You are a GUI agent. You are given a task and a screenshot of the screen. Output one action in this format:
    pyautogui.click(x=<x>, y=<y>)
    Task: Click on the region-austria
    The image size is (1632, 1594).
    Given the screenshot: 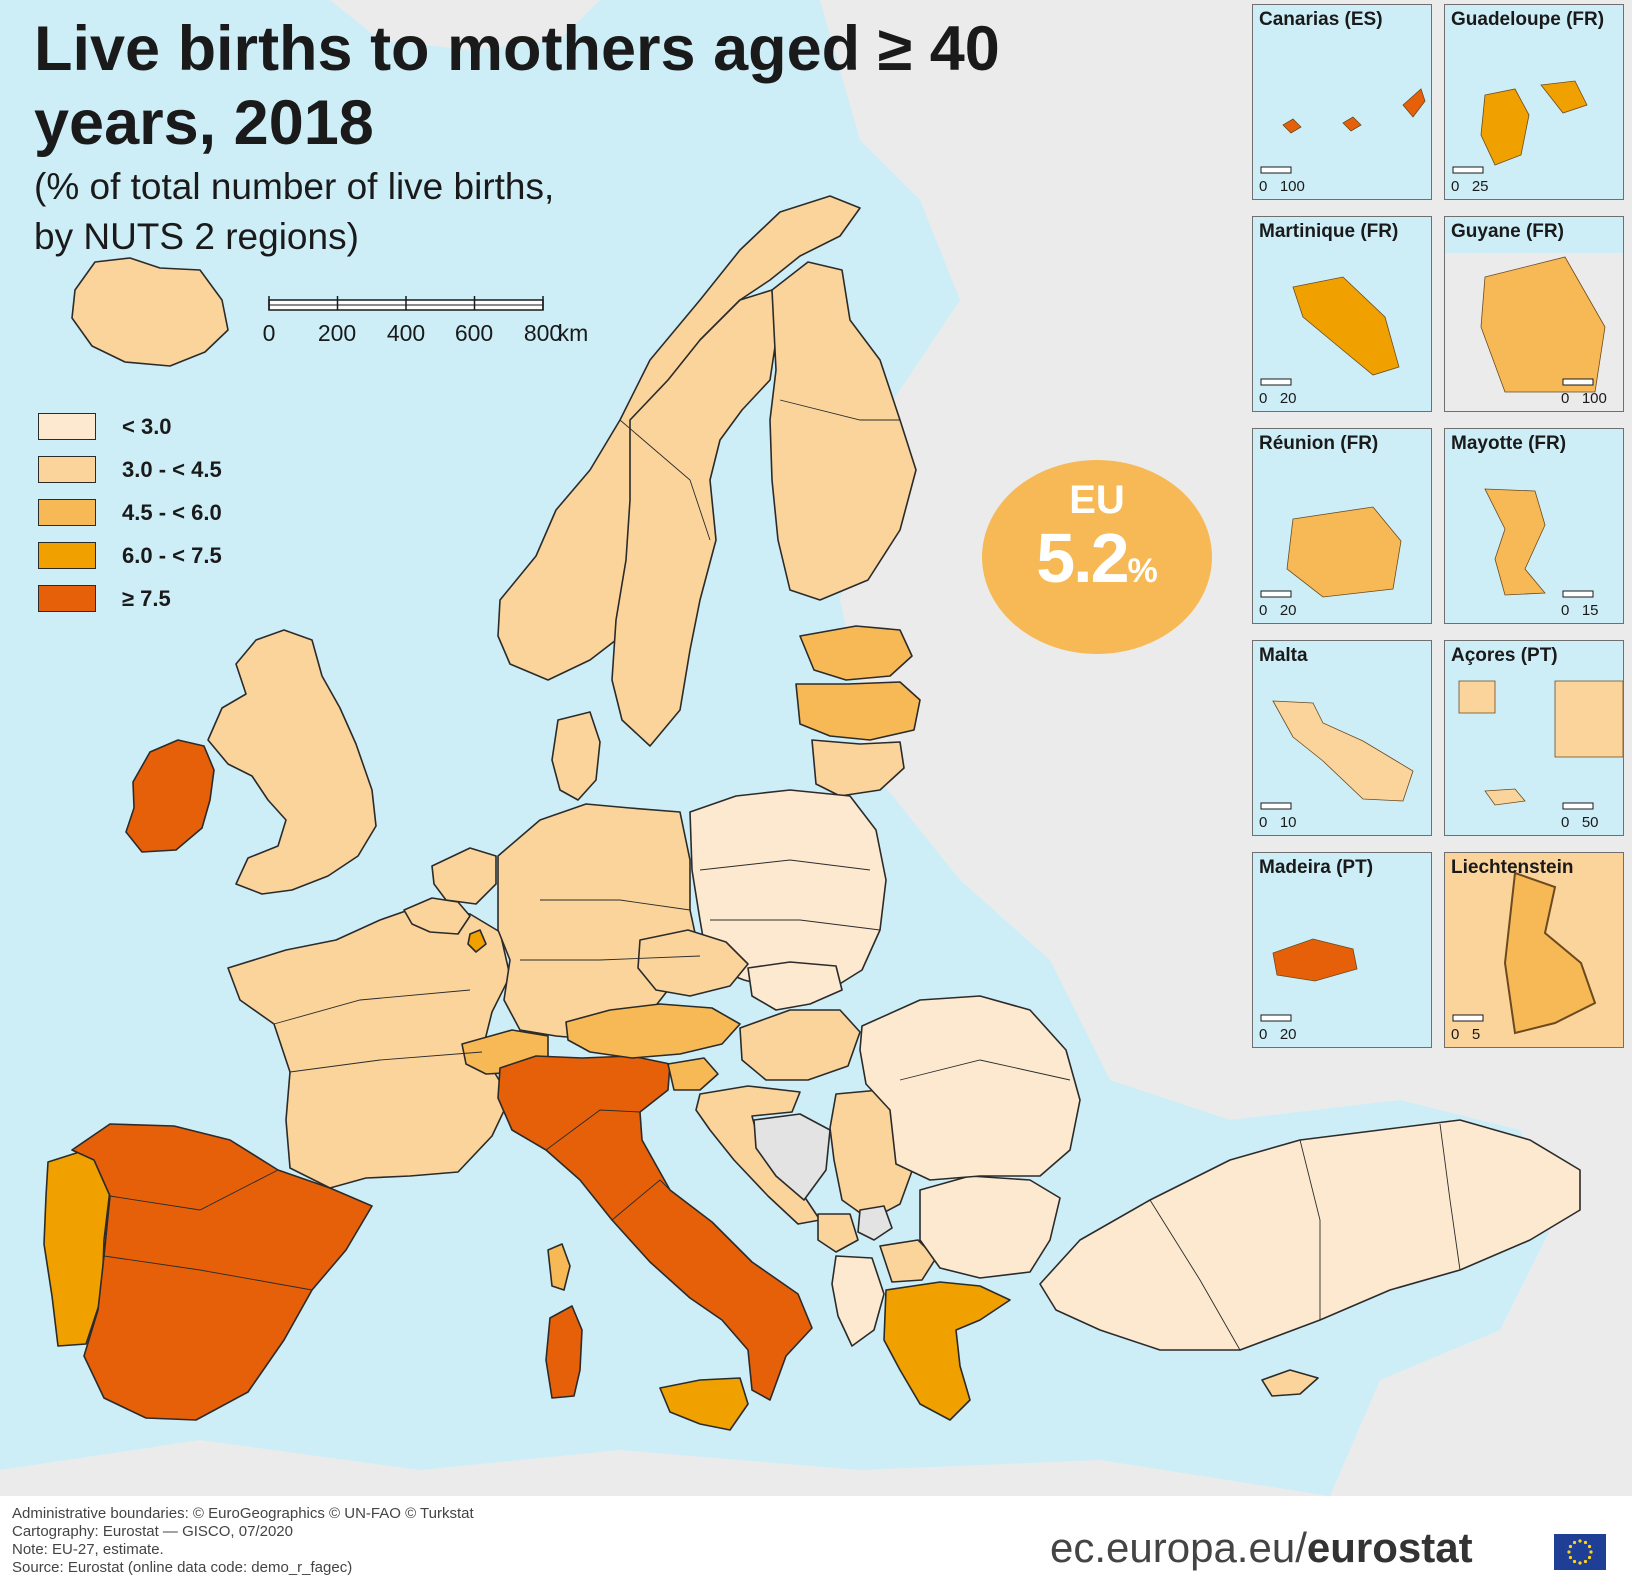 What is the action you would take?
    pyautogui.click(x=653, y=1031)
    